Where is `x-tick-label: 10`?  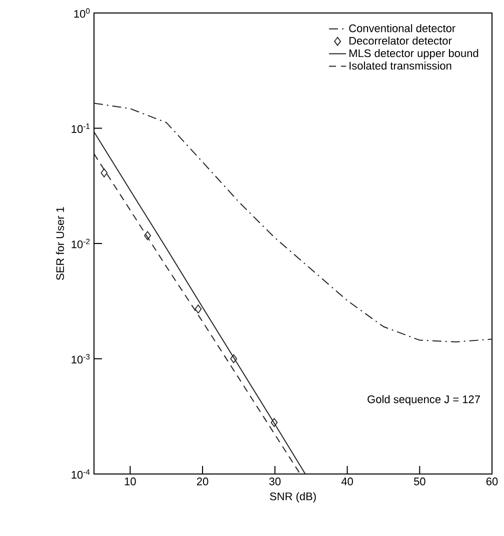
x-tick-label: 10 is located at coordinates (130, 482).